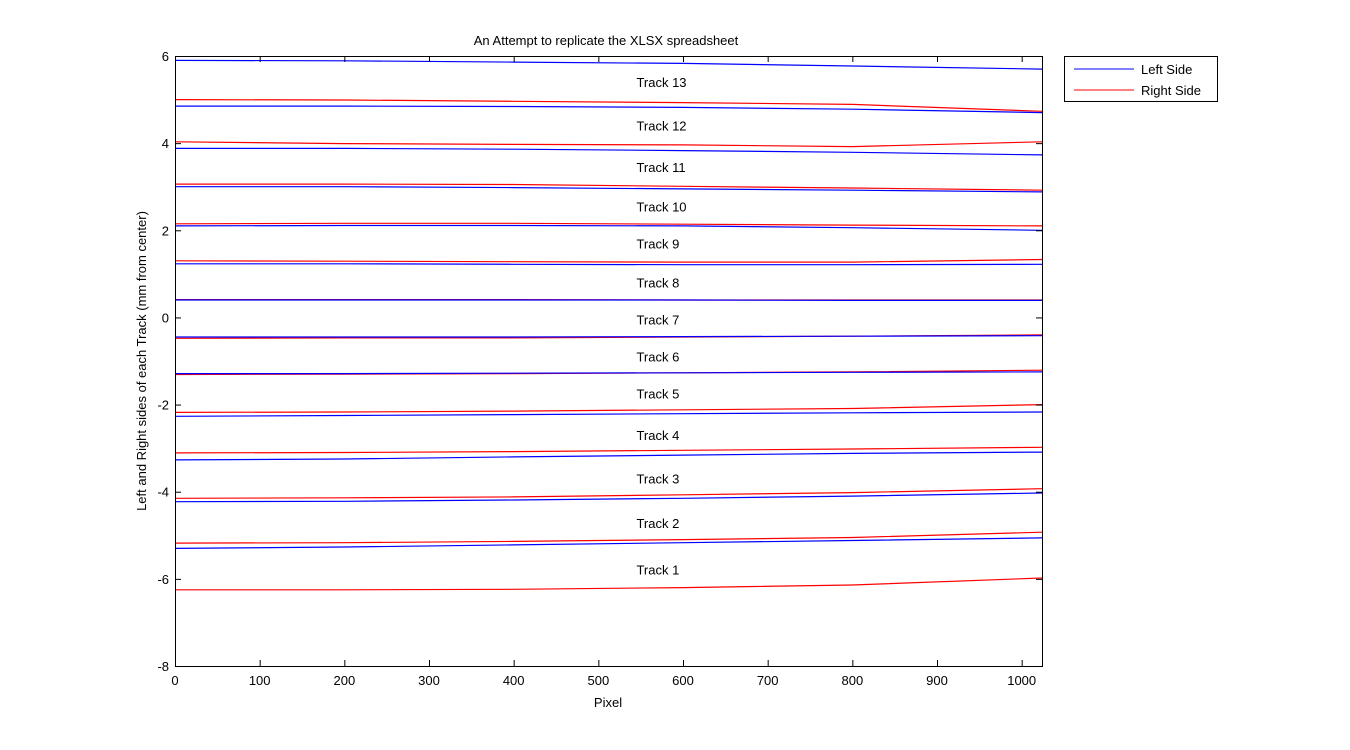  What do you see at coordinates (768, 680) in the screenshot?
I see `x-tick-label: 700` at bounding box center [768, 680].